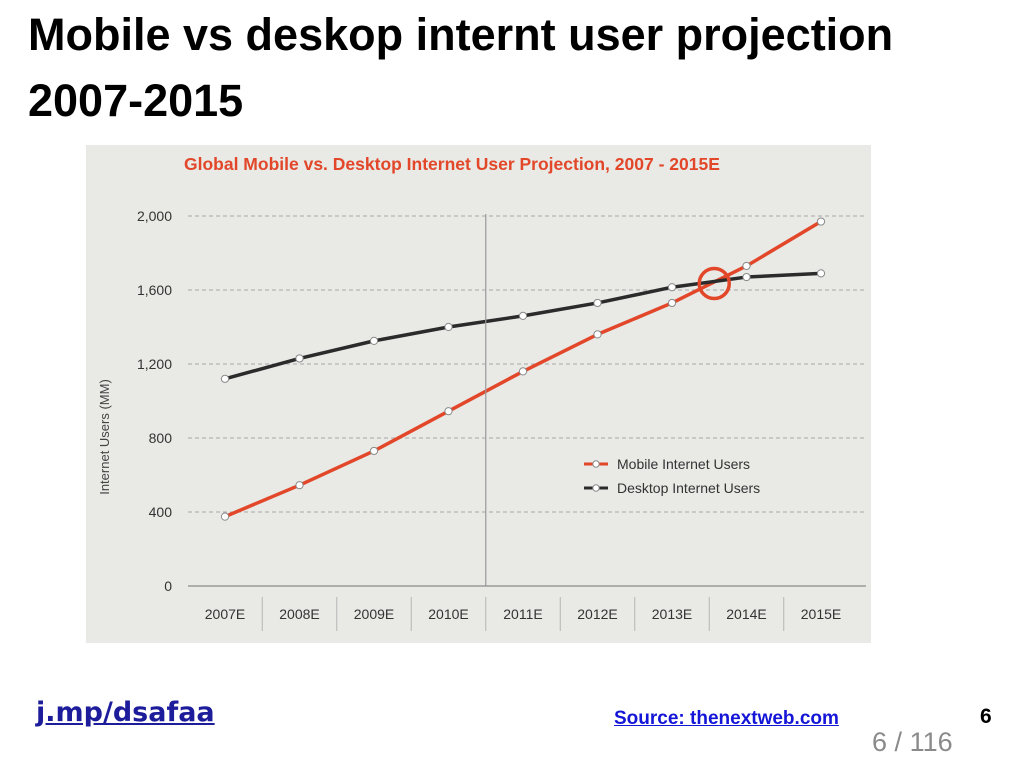 This screenshot has height=768, width=1024. Describe the element at coordinates (596, 488) in the screenshot. I see `desktop-series-legend-marker` at that location.